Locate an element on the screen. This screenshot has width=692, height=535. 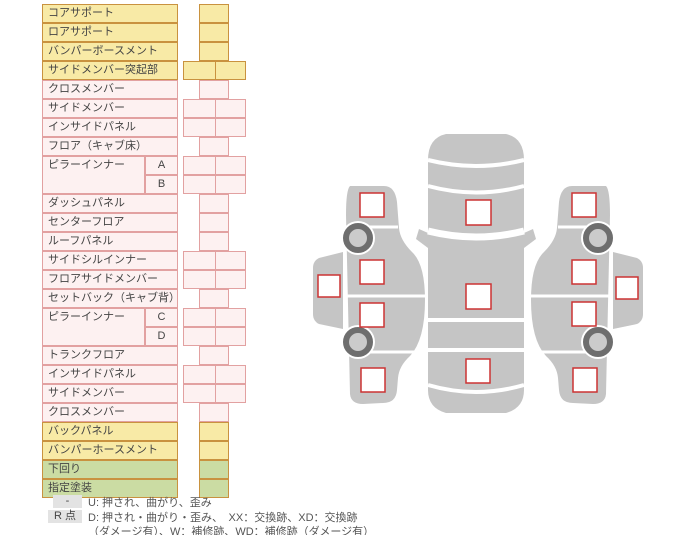
part-label: ルーフパネル is located at coordinates (110, 241).